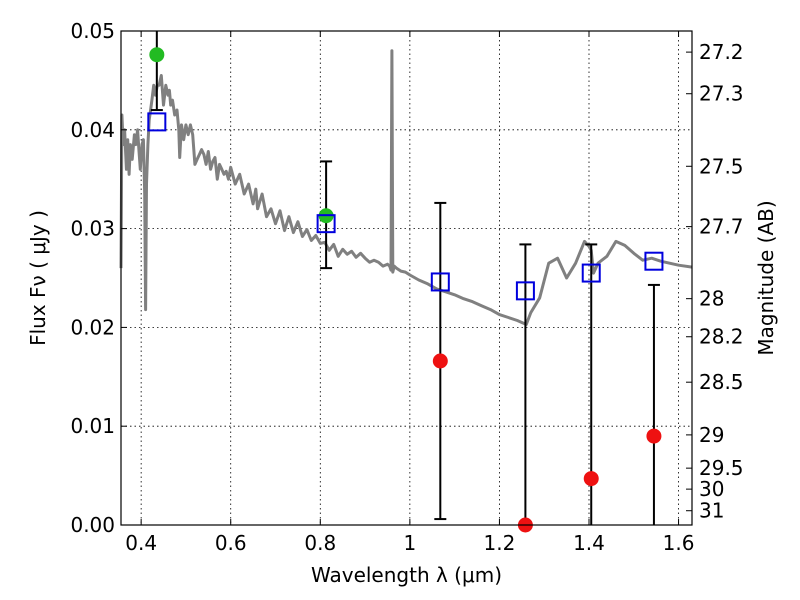 This screenshot has width=800, height=600. I want to click on x-tick-label: 0.8, so click(320, 543).